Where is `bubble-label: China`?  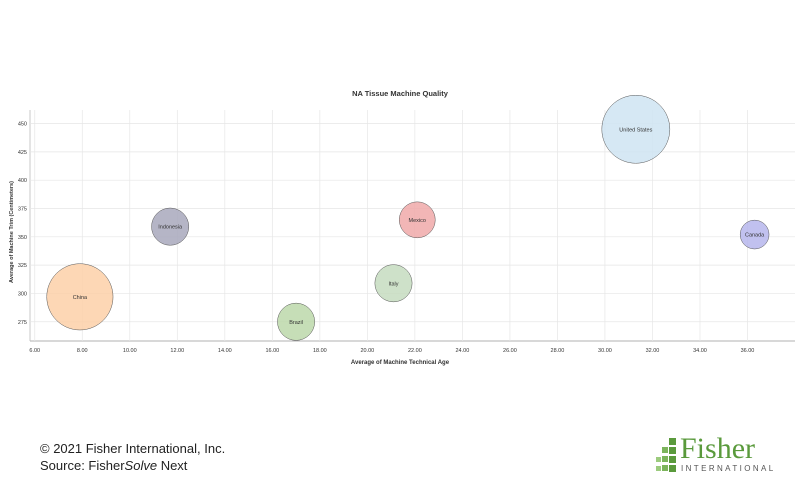
bubble-label: China is located at coordinates (80, 298).